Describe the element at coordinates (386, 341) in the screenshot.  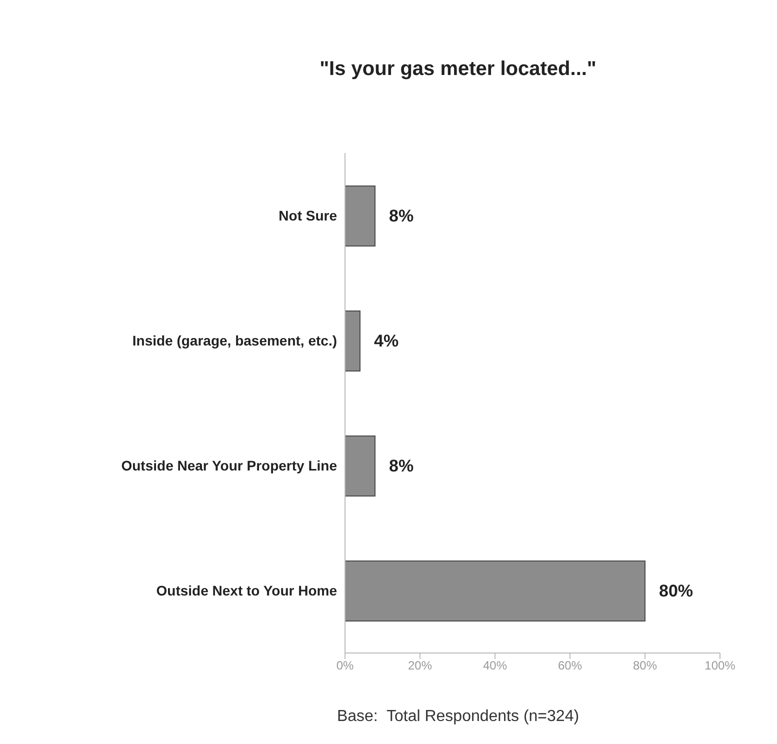
I see `data-label: 4%` at that location.